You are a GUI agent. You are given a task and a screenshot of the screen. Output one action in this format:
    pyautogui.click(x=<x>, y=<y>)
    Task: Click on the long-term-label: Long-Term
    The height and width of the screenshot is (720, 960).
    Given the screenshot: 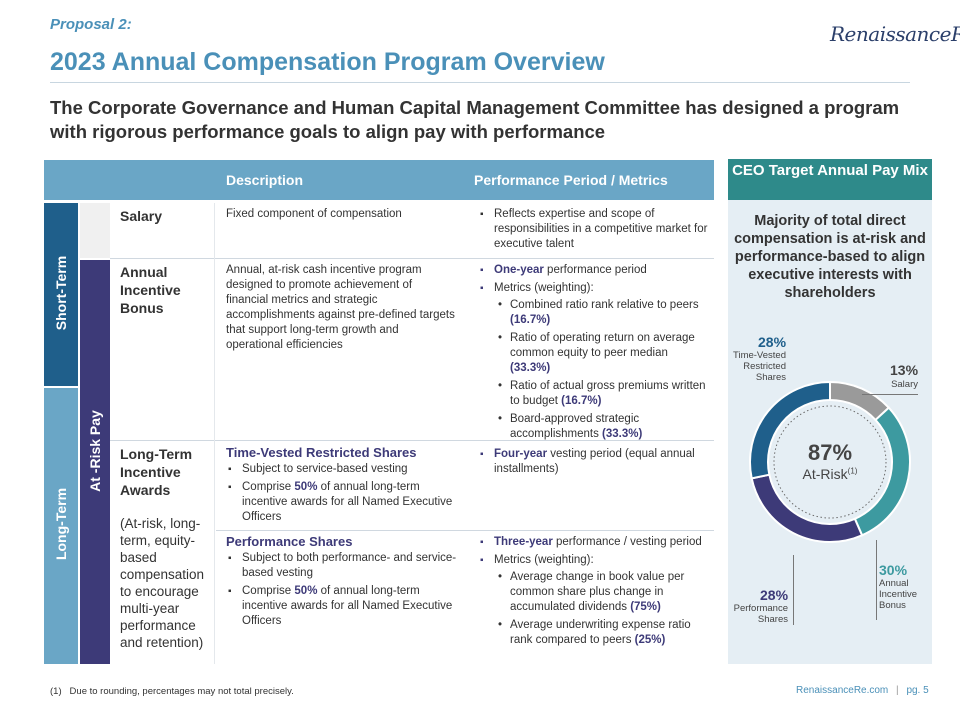 What is the action you would take?
    pyautogui.click(x=61, y=524)
    